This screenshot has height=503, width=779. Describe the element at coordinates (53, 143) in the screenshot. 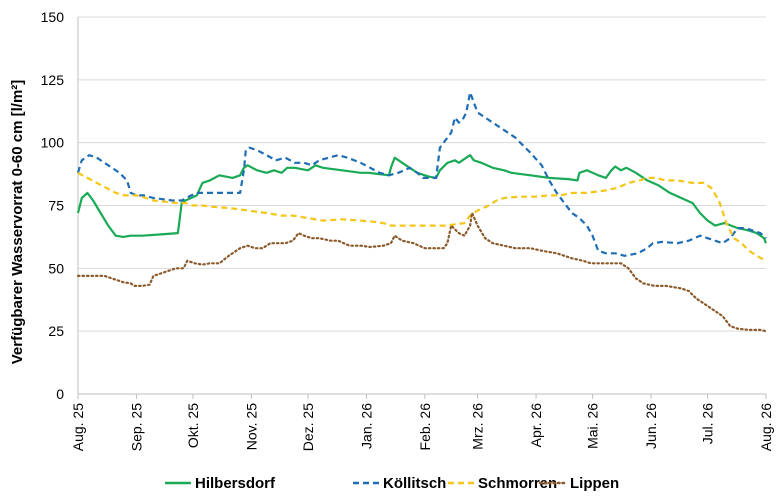

I see `y-tick-label: 100` at that location.